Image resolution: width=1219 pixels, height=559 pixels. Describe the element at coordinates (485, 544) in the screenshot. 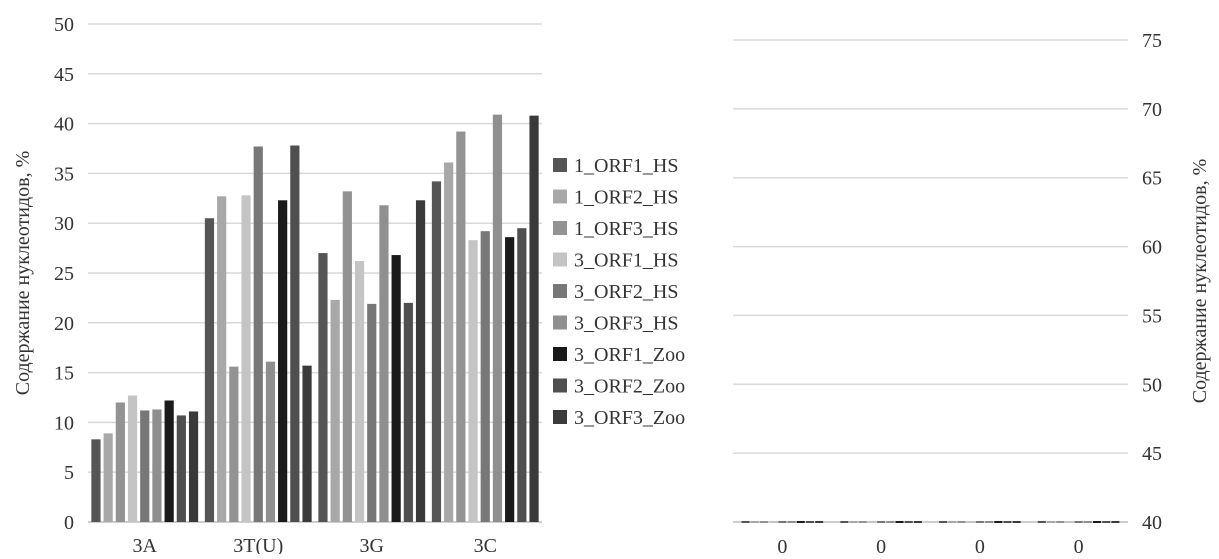

I see `x-tick-label: 3C` at that location.